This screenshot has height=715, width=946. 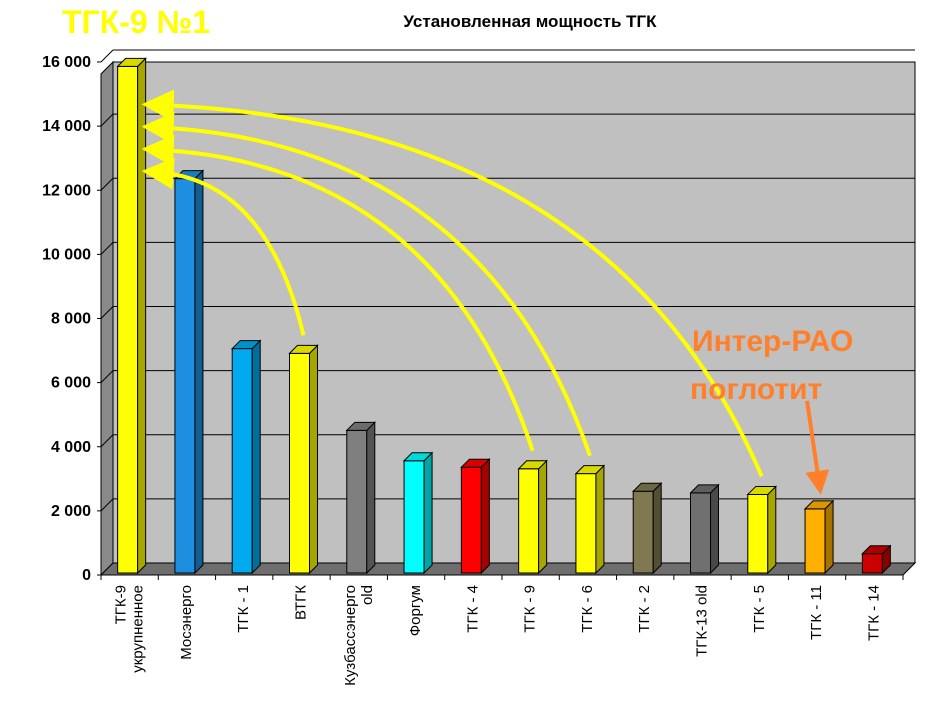 I want to click on x-tick-label-line: ТГК - 14, so click(x=873, y=613).